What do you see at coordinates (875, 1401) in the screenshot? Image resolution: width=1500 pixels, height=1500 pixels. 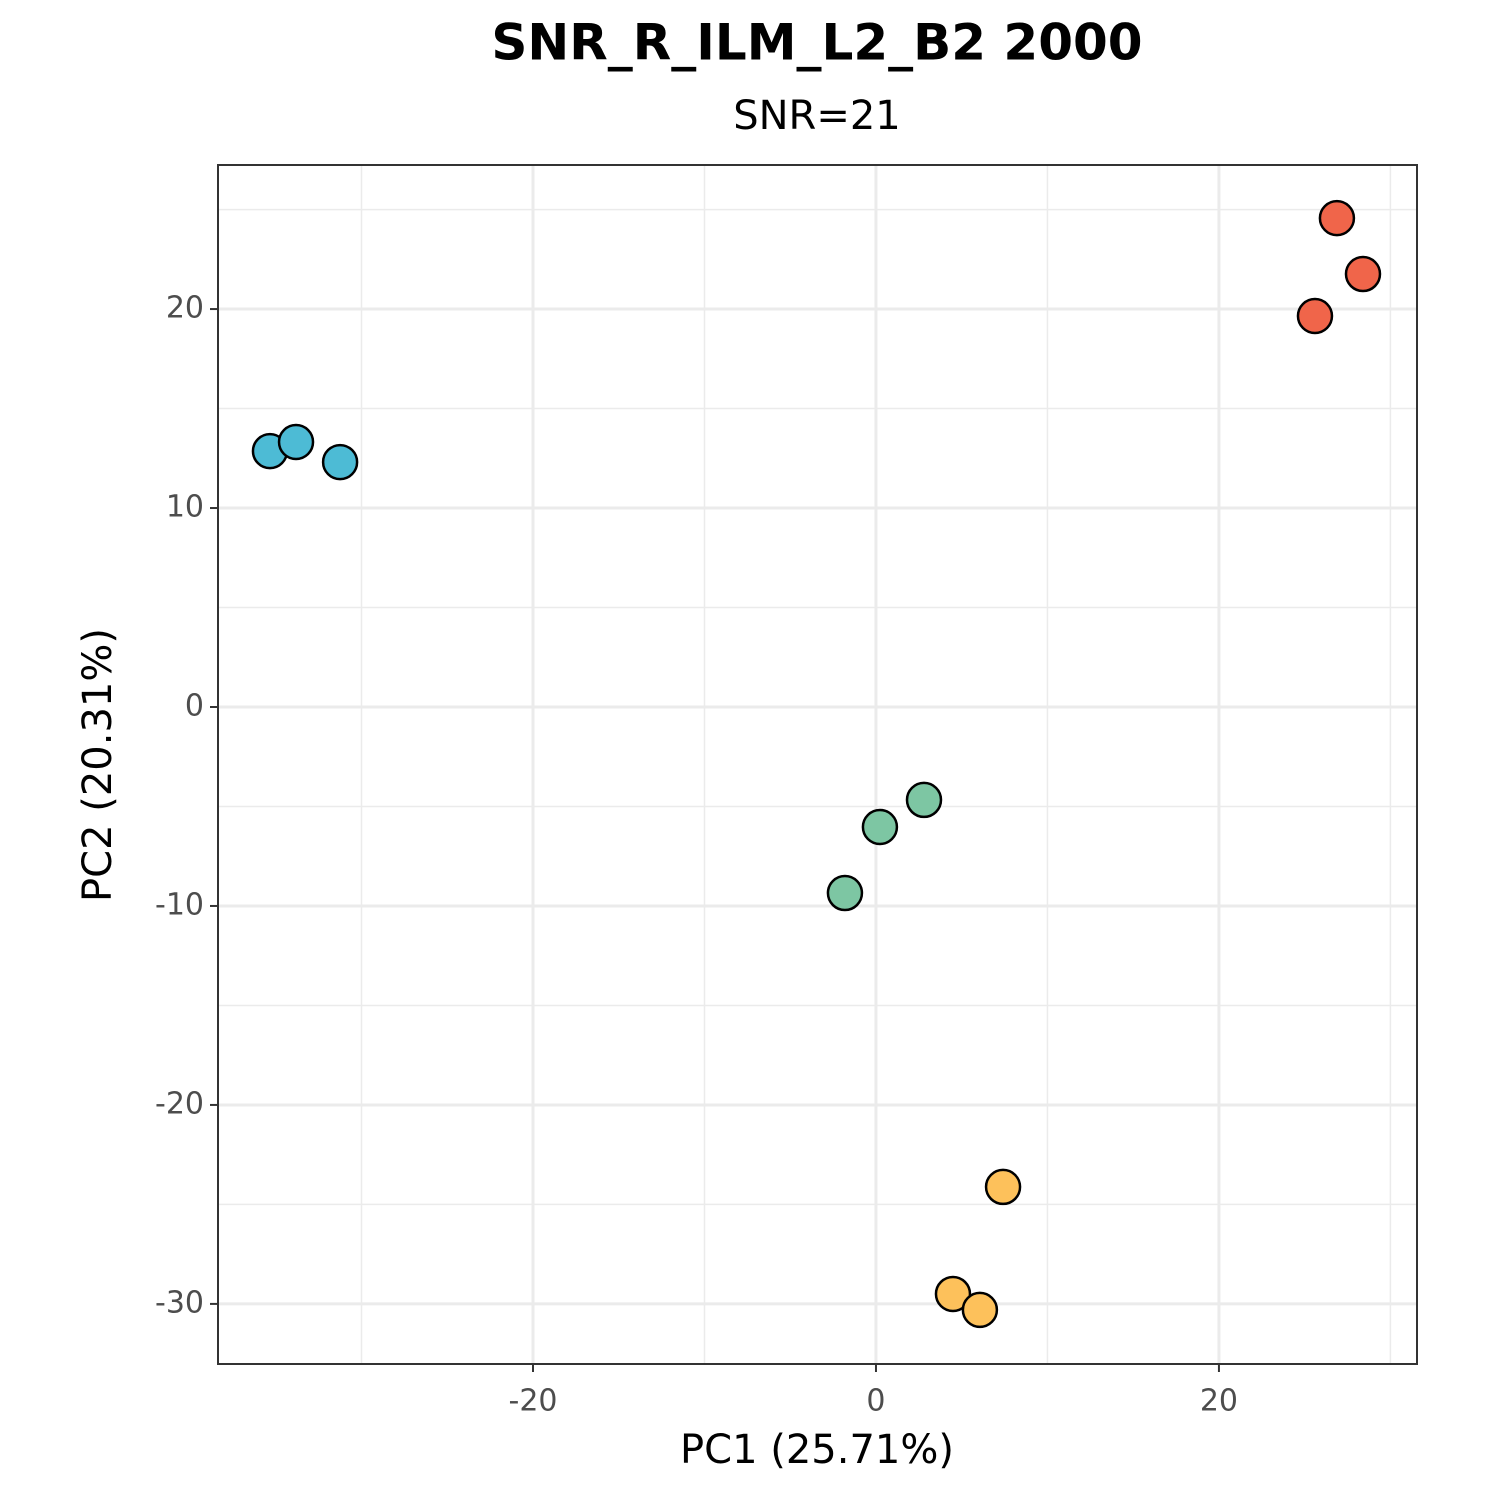 I see `x-tick-label: 0` at bounding box center [875, 1401].